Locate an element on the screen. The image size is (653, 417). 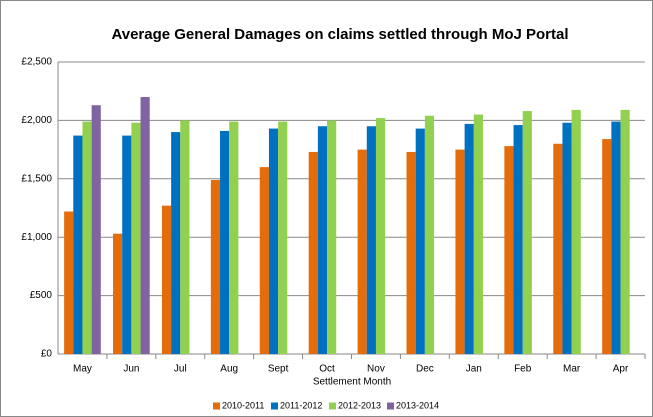
x-tick-label: May is located at coordinates (82, 369).